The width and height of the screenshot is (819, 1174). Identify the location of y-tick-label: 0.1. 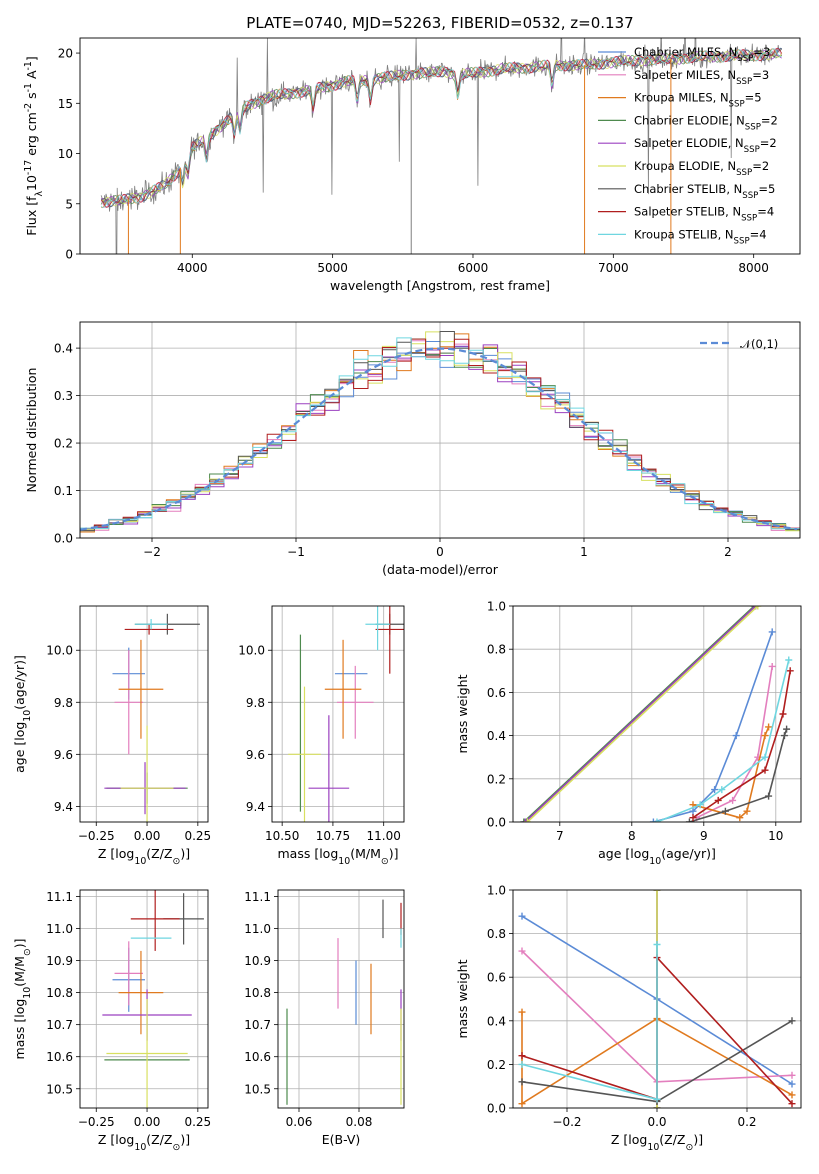
(63, 491).